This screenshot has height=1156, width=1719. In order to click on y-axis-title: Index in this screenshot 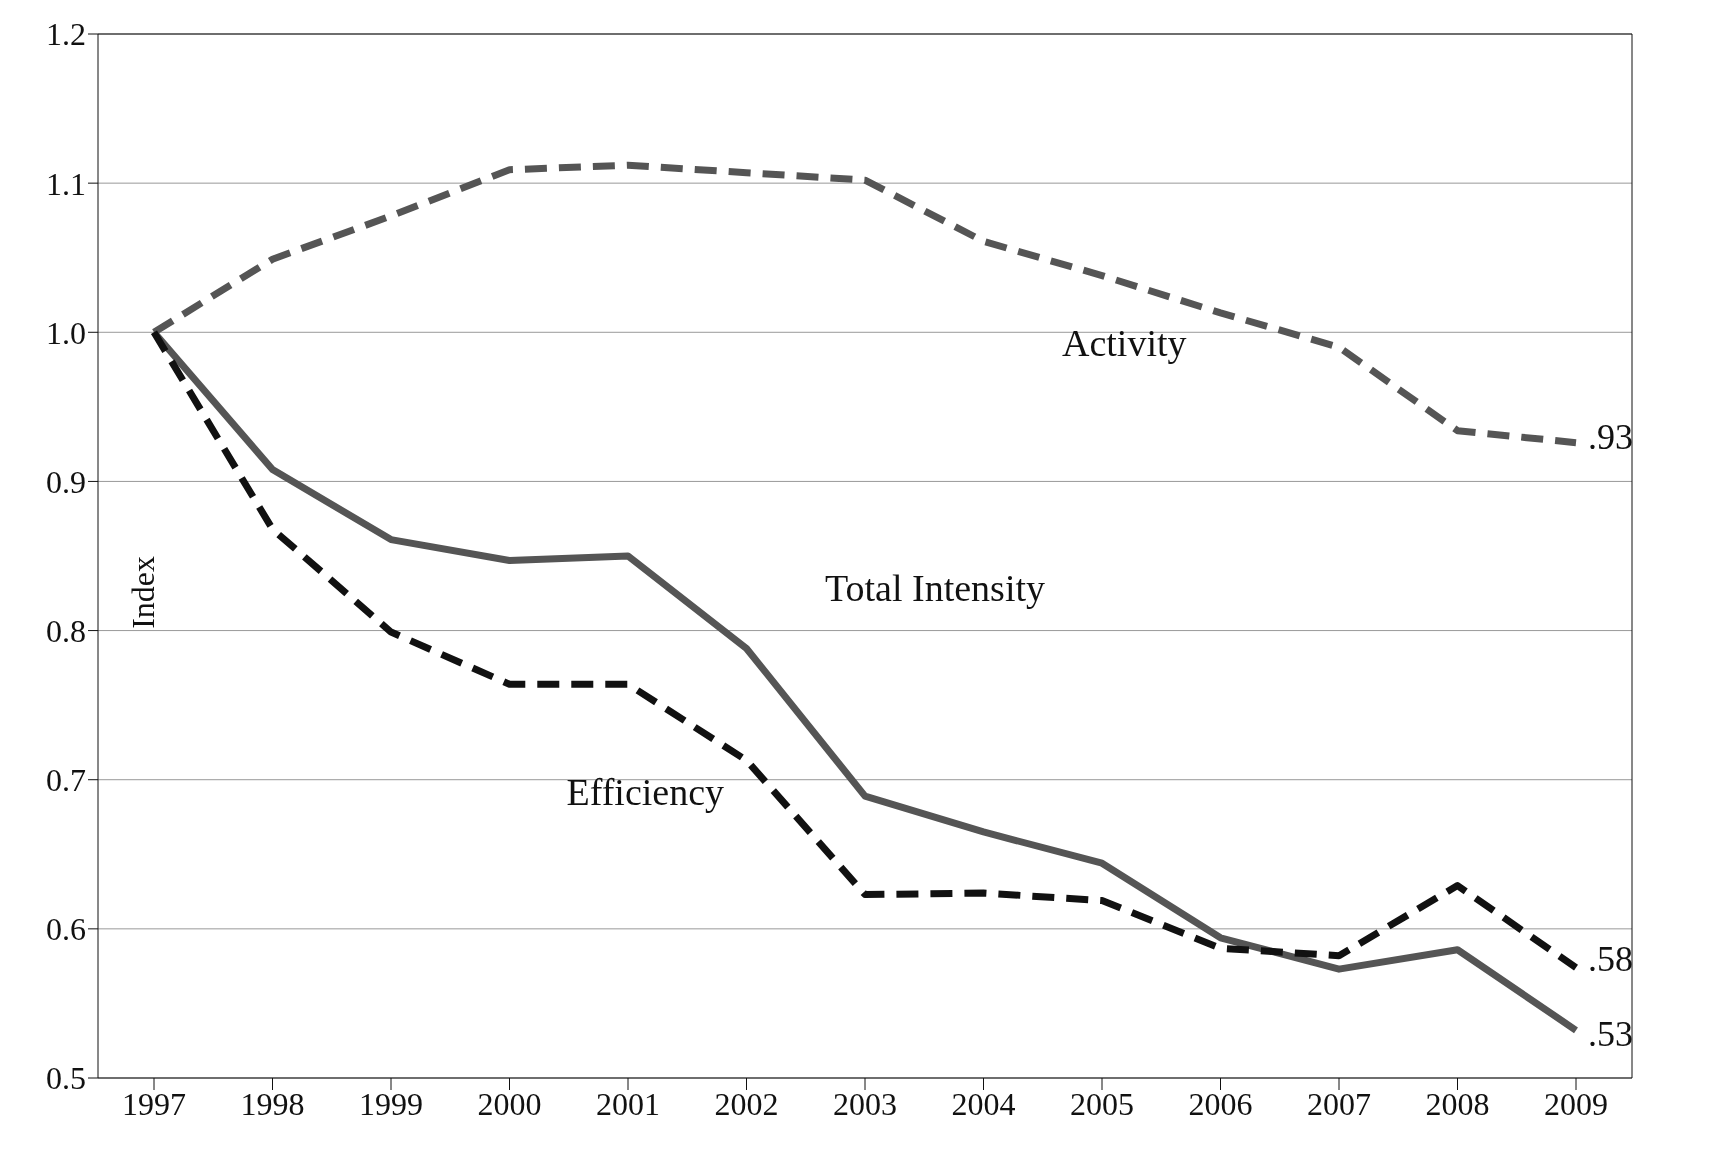, I will do `click(143, 592)`.